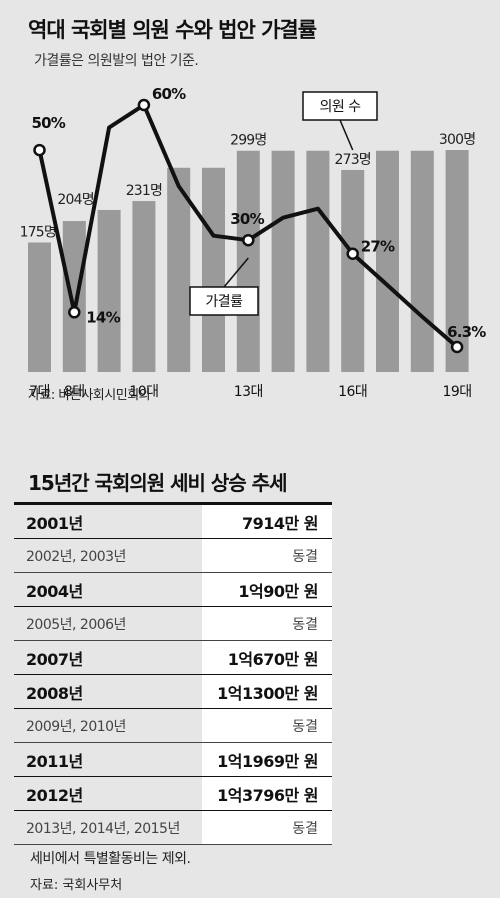 This screenshot has width=500, height=898. What do you see at coordinates (75, 200) in the screenshot?
I see `bar-value-label: 204명` at bounding box center [75, 200].